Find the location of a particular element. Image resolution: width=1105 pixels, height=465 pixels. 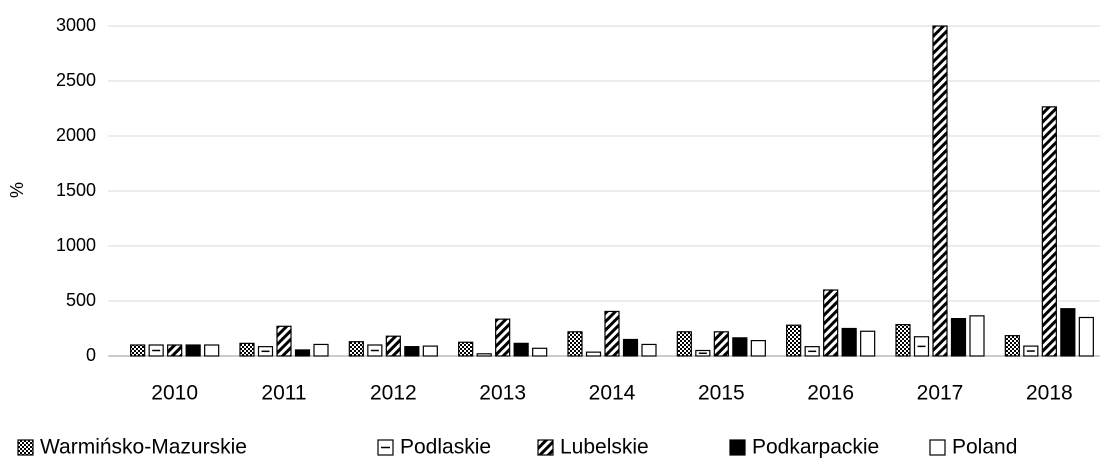

x-tick-label: 2014 is located at coordinates (612, 393).